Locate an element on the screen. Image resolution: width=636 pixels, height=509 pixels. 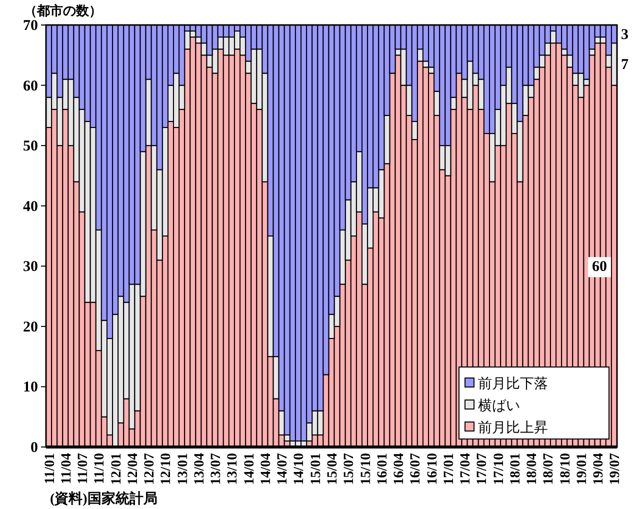
x-tick-label: 14/07 is located at coordinates (283, 469).